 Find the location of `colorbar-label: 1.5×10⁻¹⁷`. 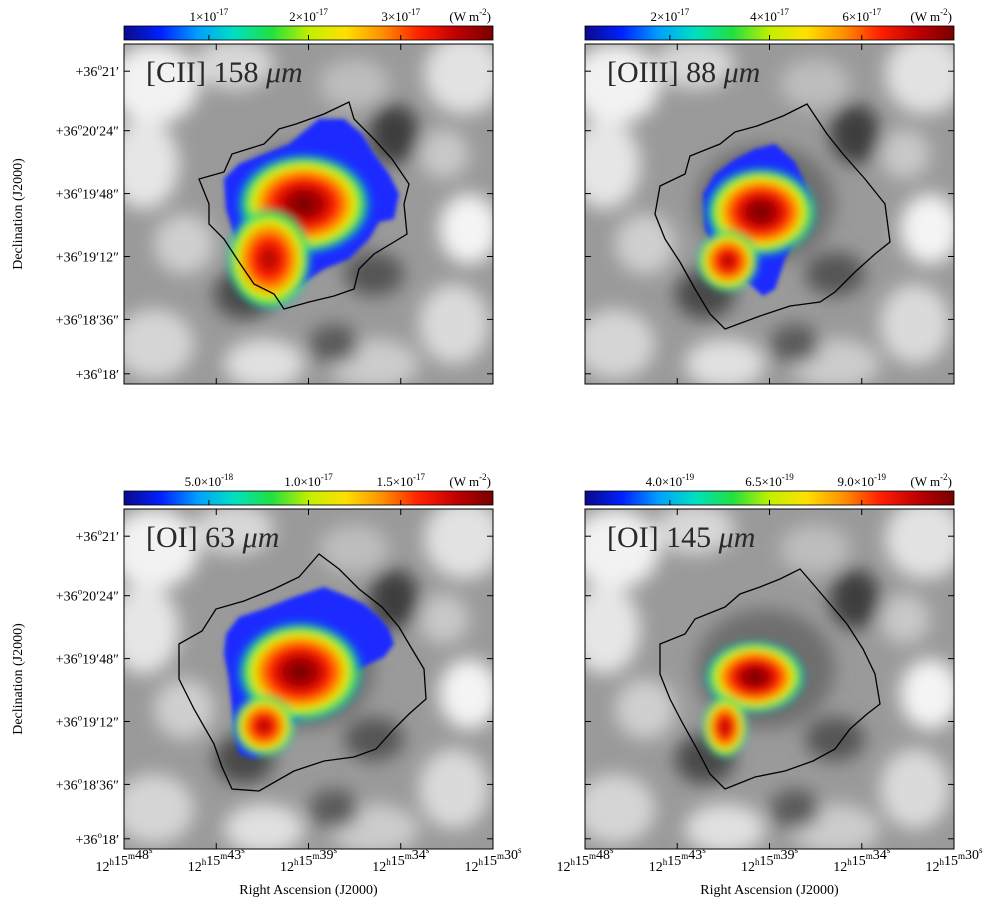

colorbar-label: 1.5×10⁻¹⁷ is located at coordinates (400, 480).